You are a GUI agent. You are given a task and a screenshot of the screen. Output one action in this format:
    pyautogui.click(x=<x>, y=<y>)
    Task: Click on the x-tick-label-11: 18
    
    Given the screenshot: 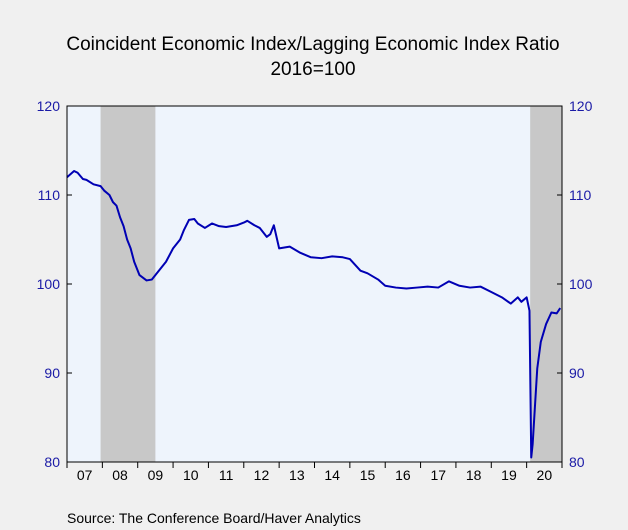 What is the action you would take?
    pyautogui.click(x=474, y=475)
    